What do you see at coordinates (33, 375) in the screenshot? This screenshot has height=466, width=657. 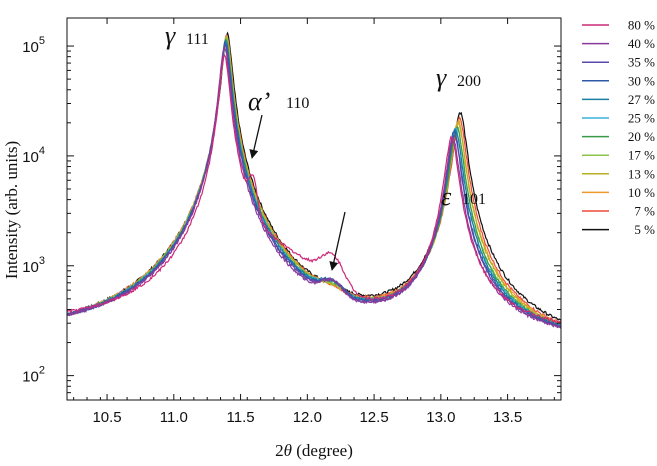 I see `y-tick-label: 10²` at bounding box center [33, 375].